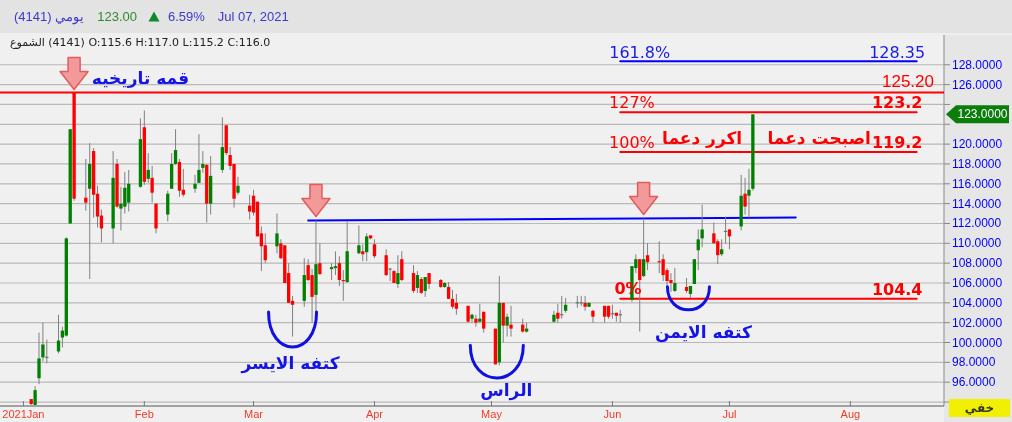  What do you see at coordinates (506, 391) in the screenshot?
I see `annotation: الراس` at bounding box center [506, 391].